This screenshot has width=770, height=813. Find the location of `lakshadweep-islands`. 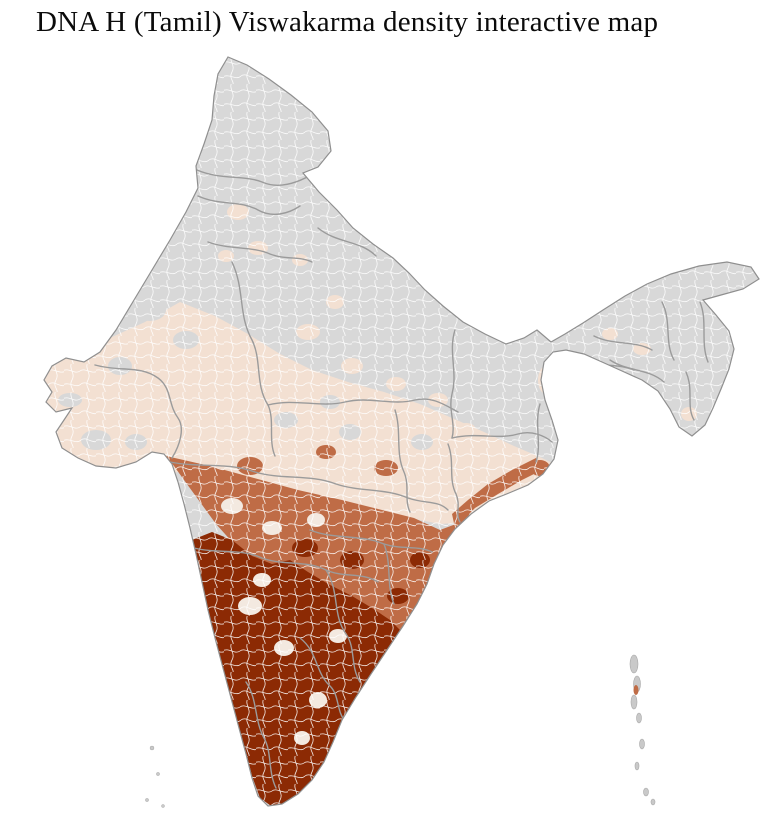

lakshadweep-islands is located at coordinates (155, 776).